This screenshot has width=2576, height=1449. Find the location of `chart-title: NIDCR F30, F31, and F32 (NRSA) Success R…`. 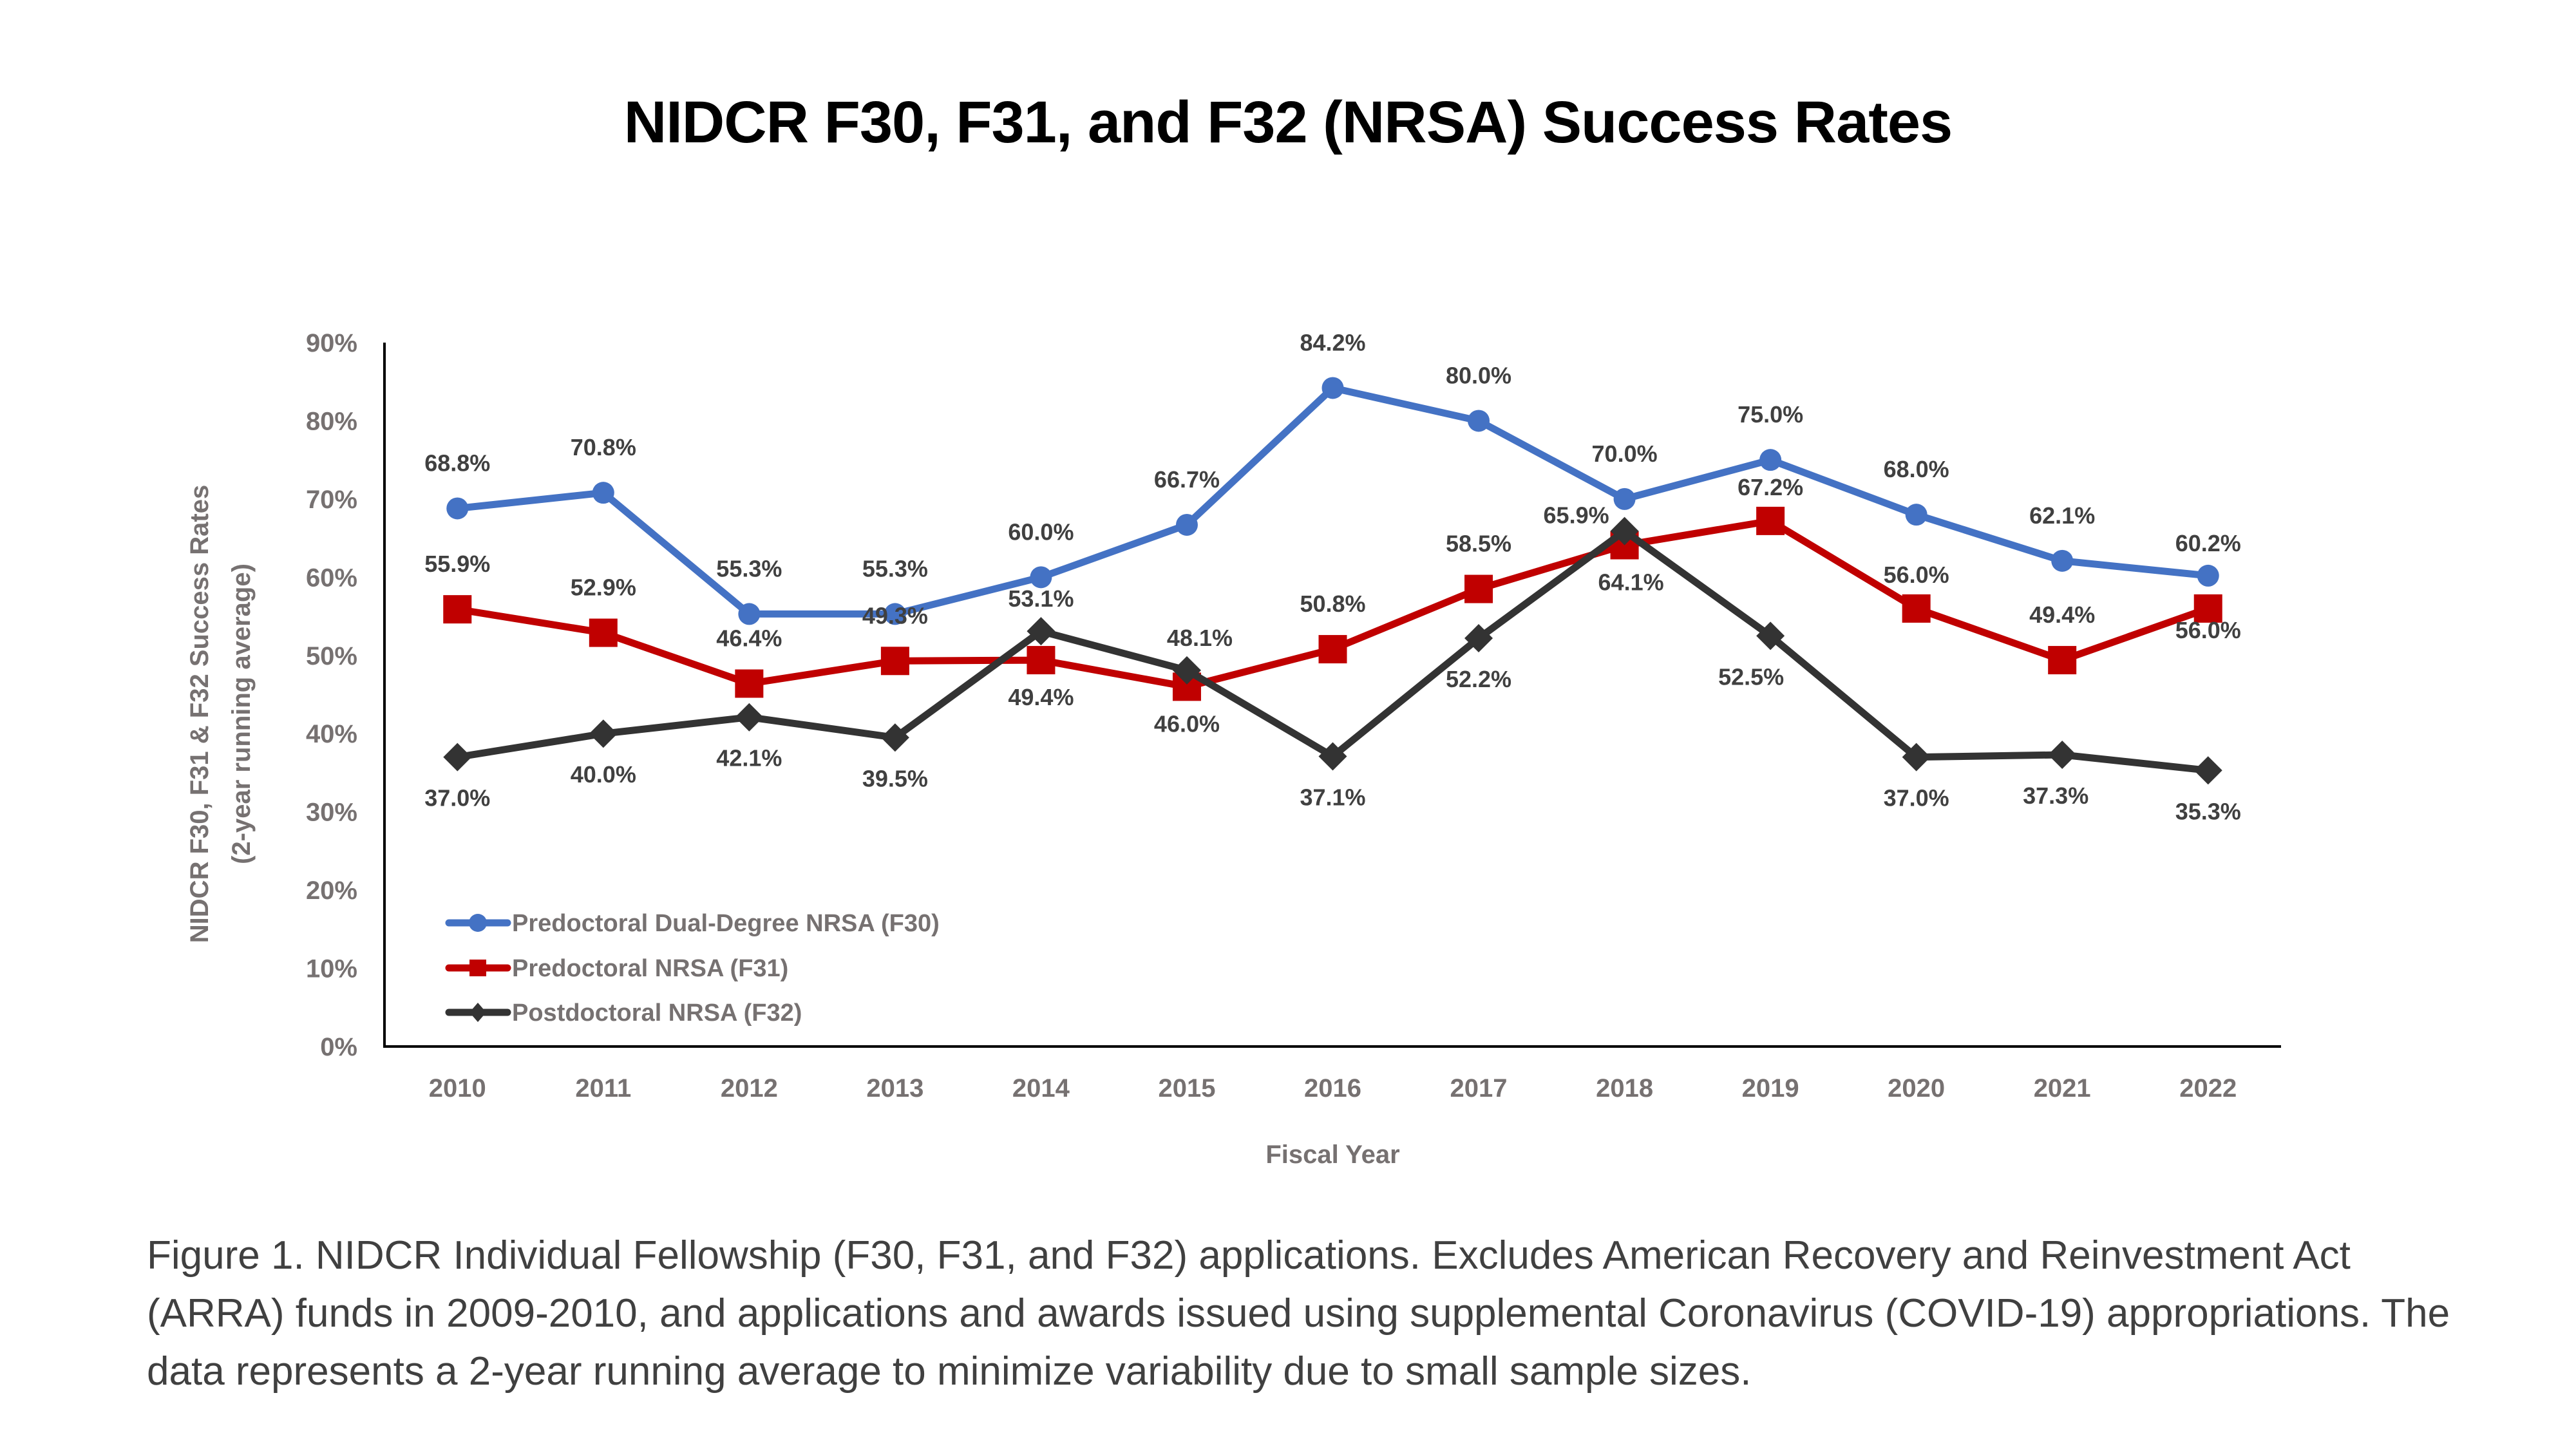

chart-title: NIDCR F30, F31, and F32 (NRSA) Success R… is located at coordinates (1288, 123).